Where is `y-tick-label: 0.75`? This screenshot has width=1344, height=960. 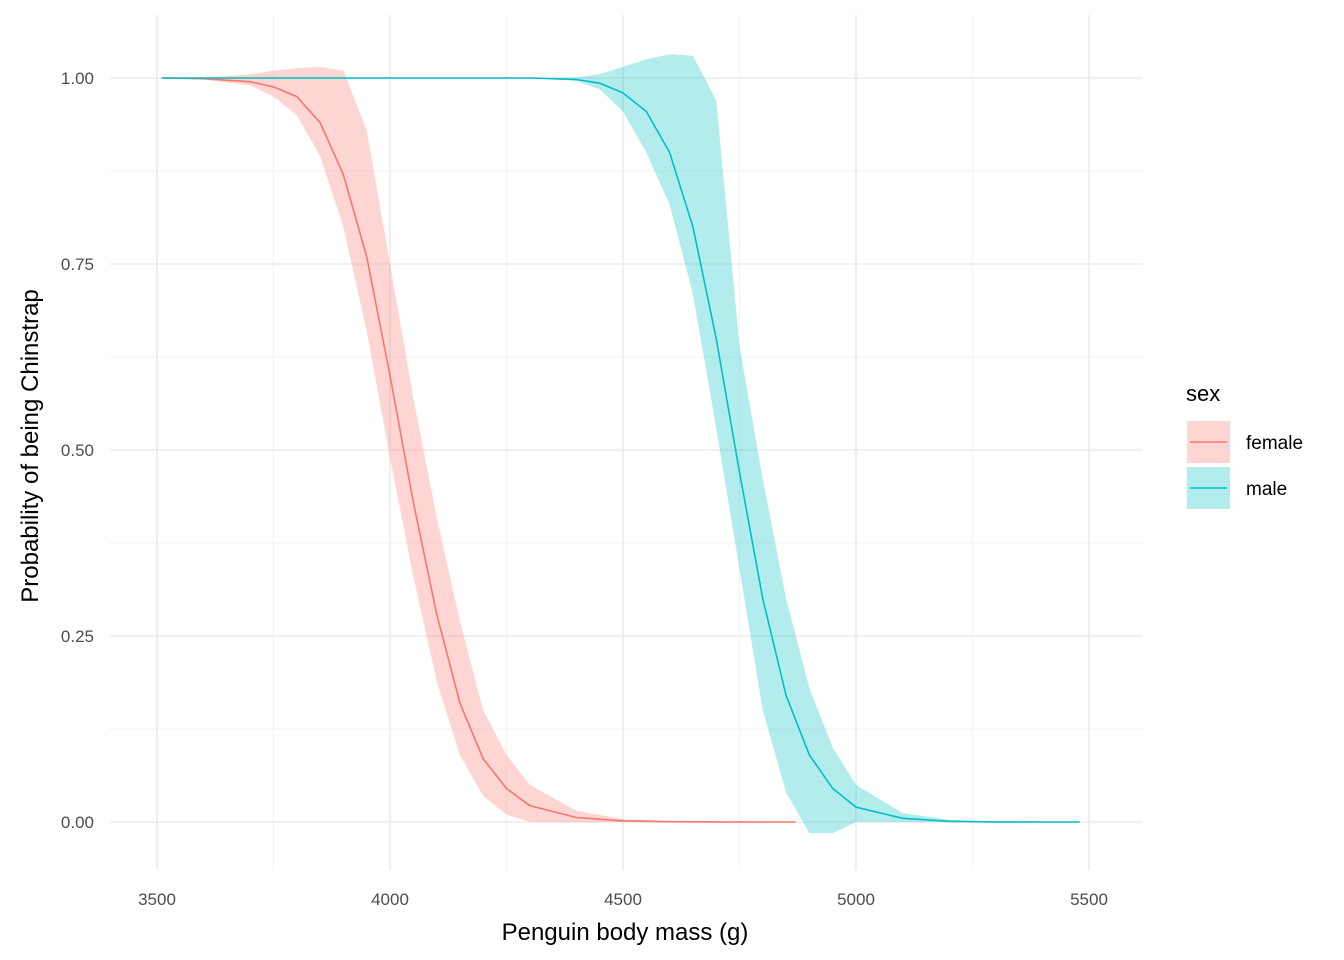 y-tick-label: 0.75 is located at coordinates (77, 264).